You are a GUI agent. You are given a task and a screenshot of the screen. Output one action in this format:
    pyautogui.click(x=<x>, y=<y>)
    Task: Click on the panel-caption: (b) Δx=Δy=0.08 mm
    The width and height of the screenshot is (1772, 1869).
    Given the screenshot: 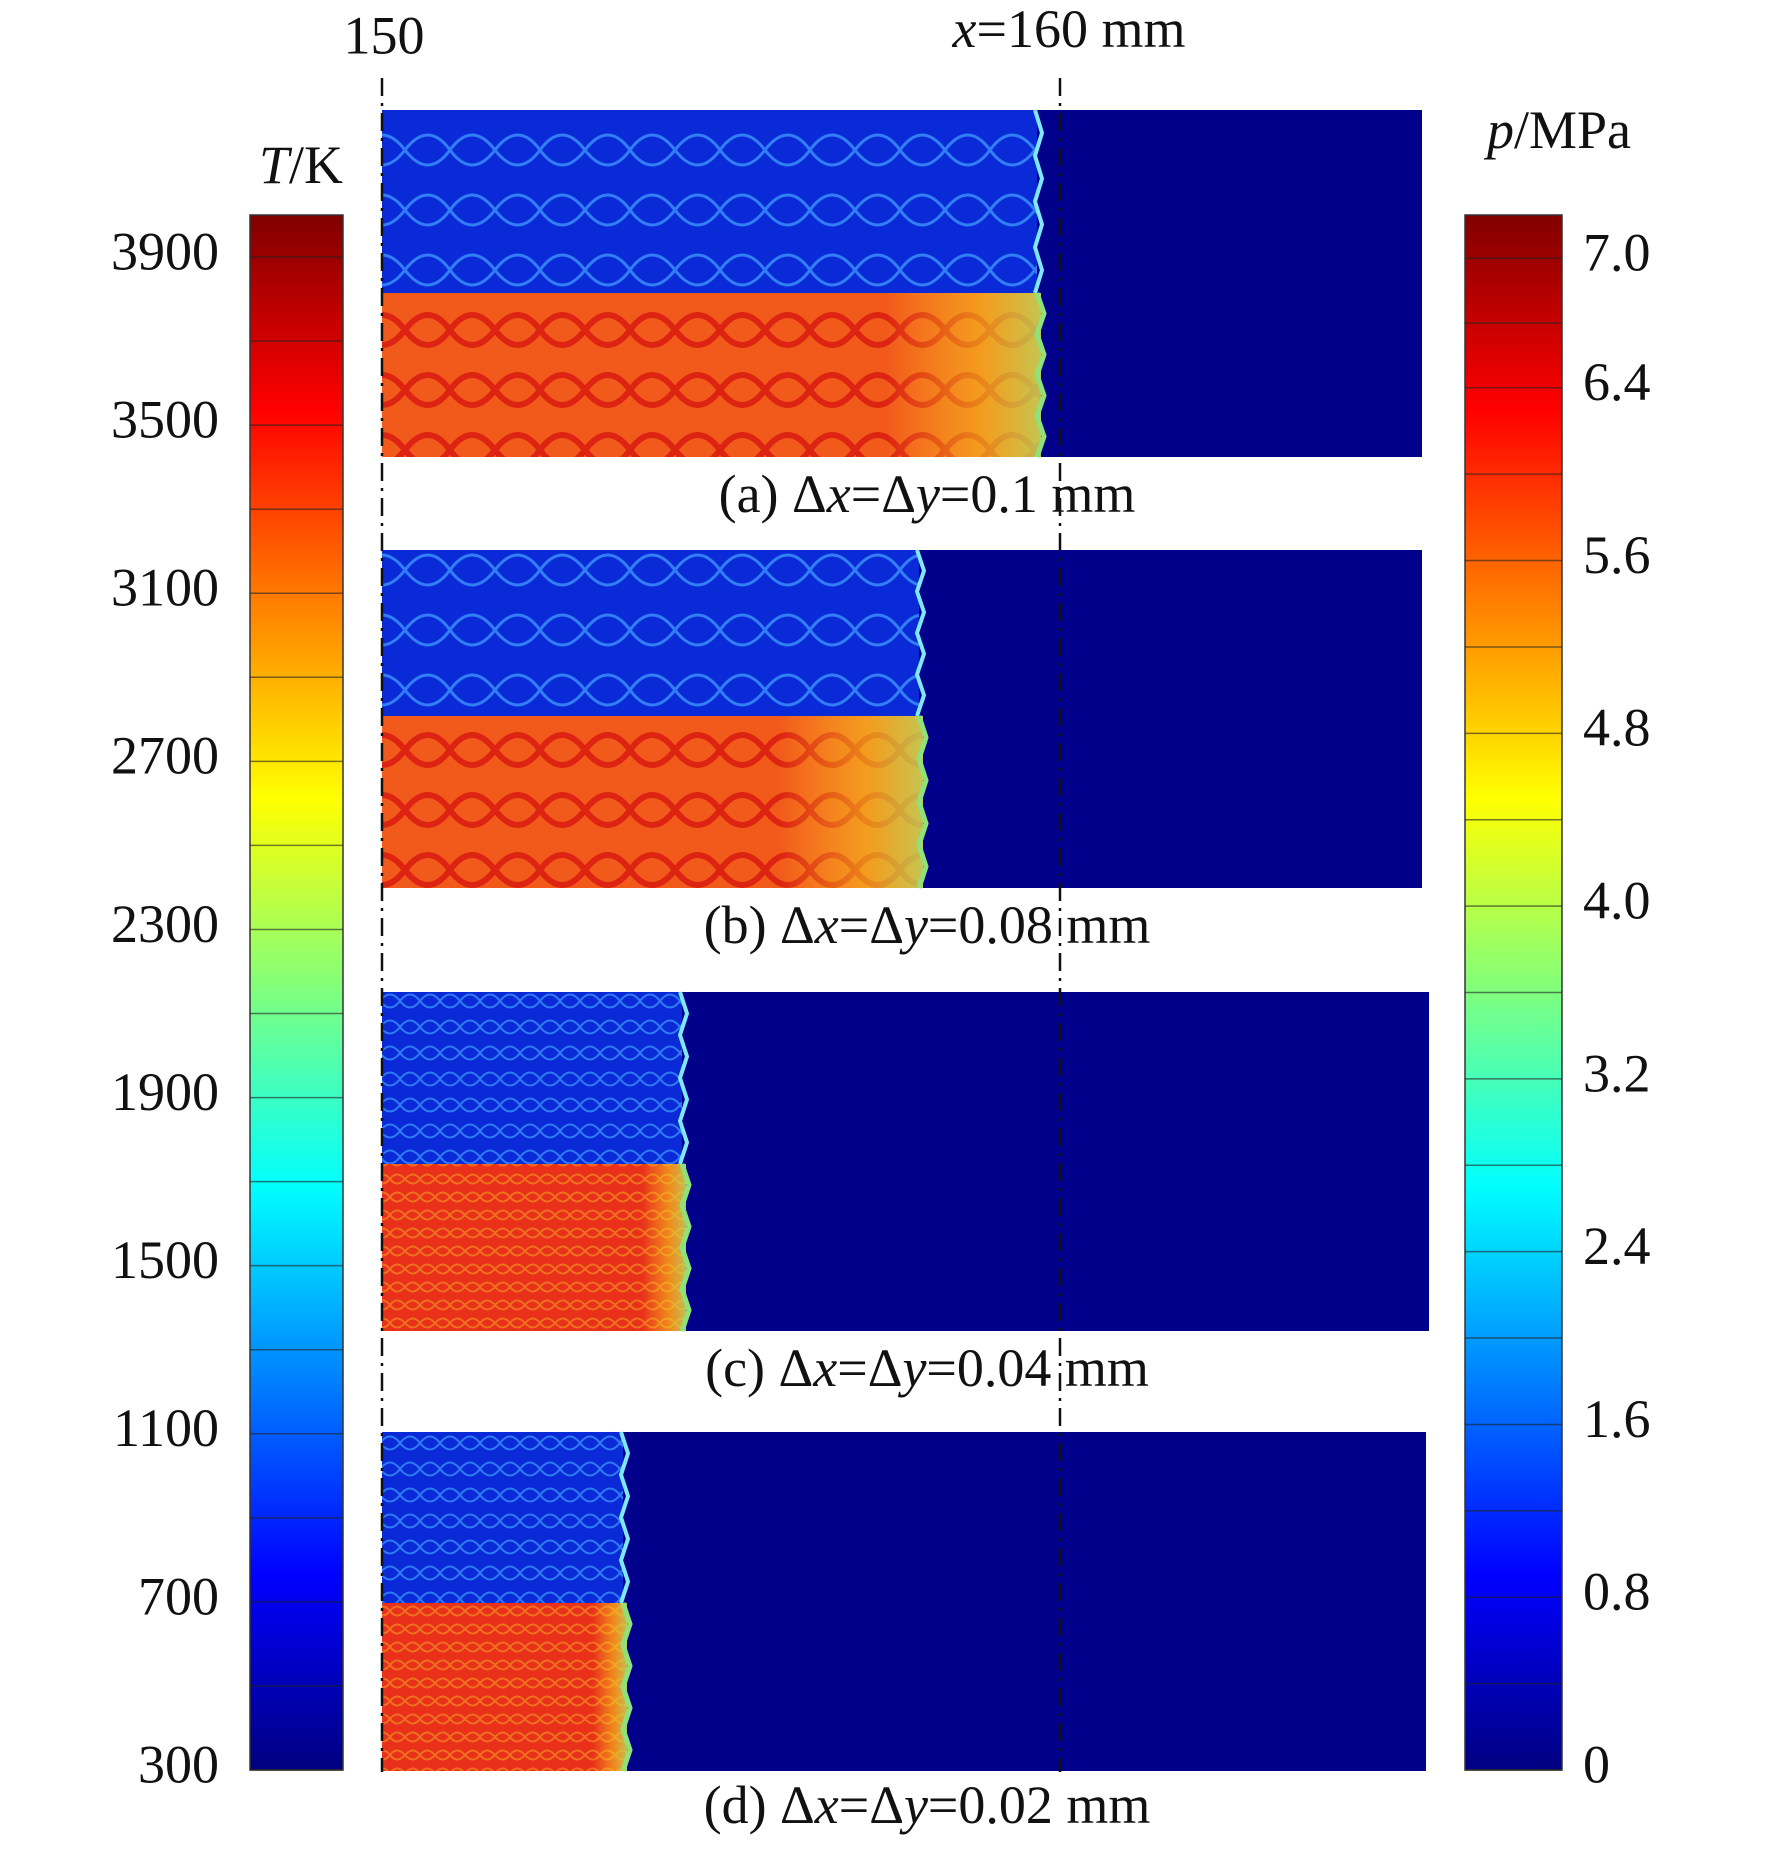 What is the action you would take?
    pyautogui.click(x=927, y=925)
    